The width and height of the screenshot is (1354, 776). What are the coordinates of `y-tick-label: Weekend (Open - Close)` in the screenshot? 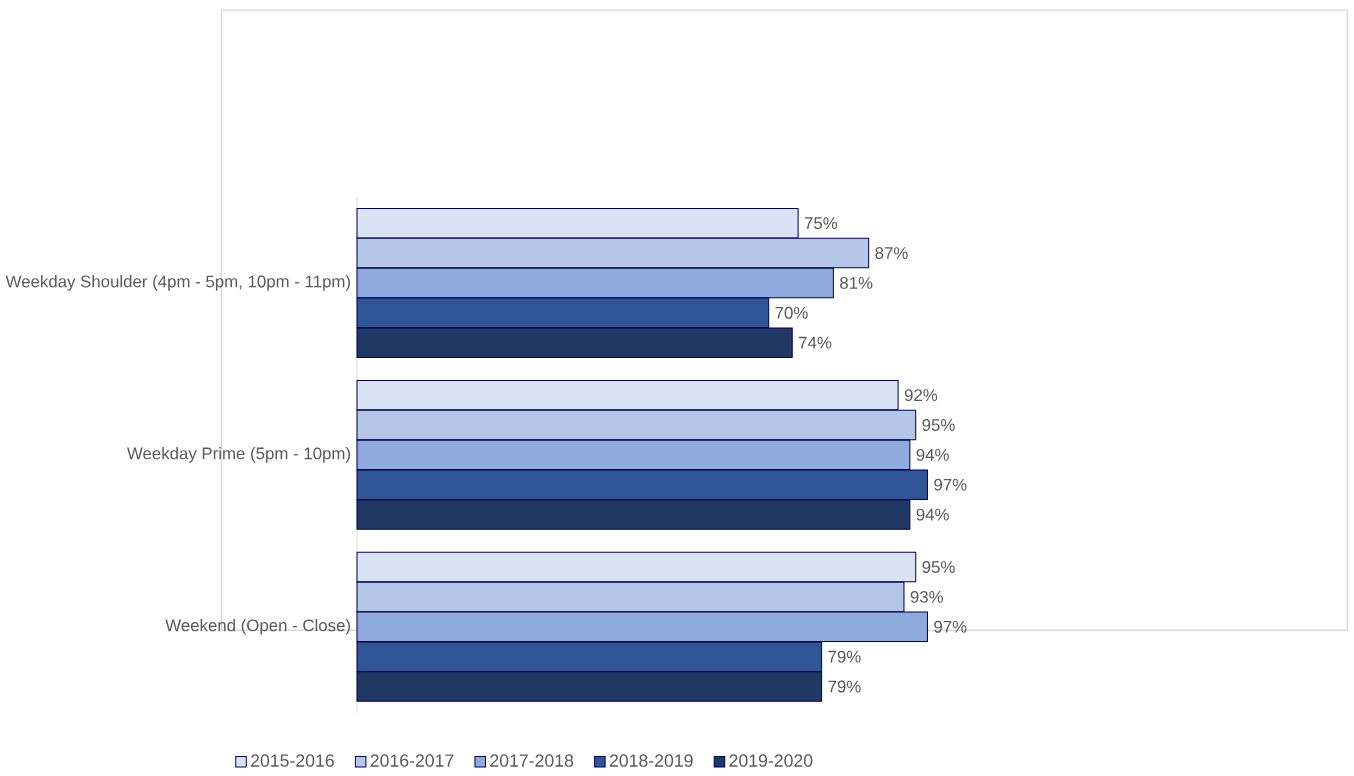 It's located at (257, 626).